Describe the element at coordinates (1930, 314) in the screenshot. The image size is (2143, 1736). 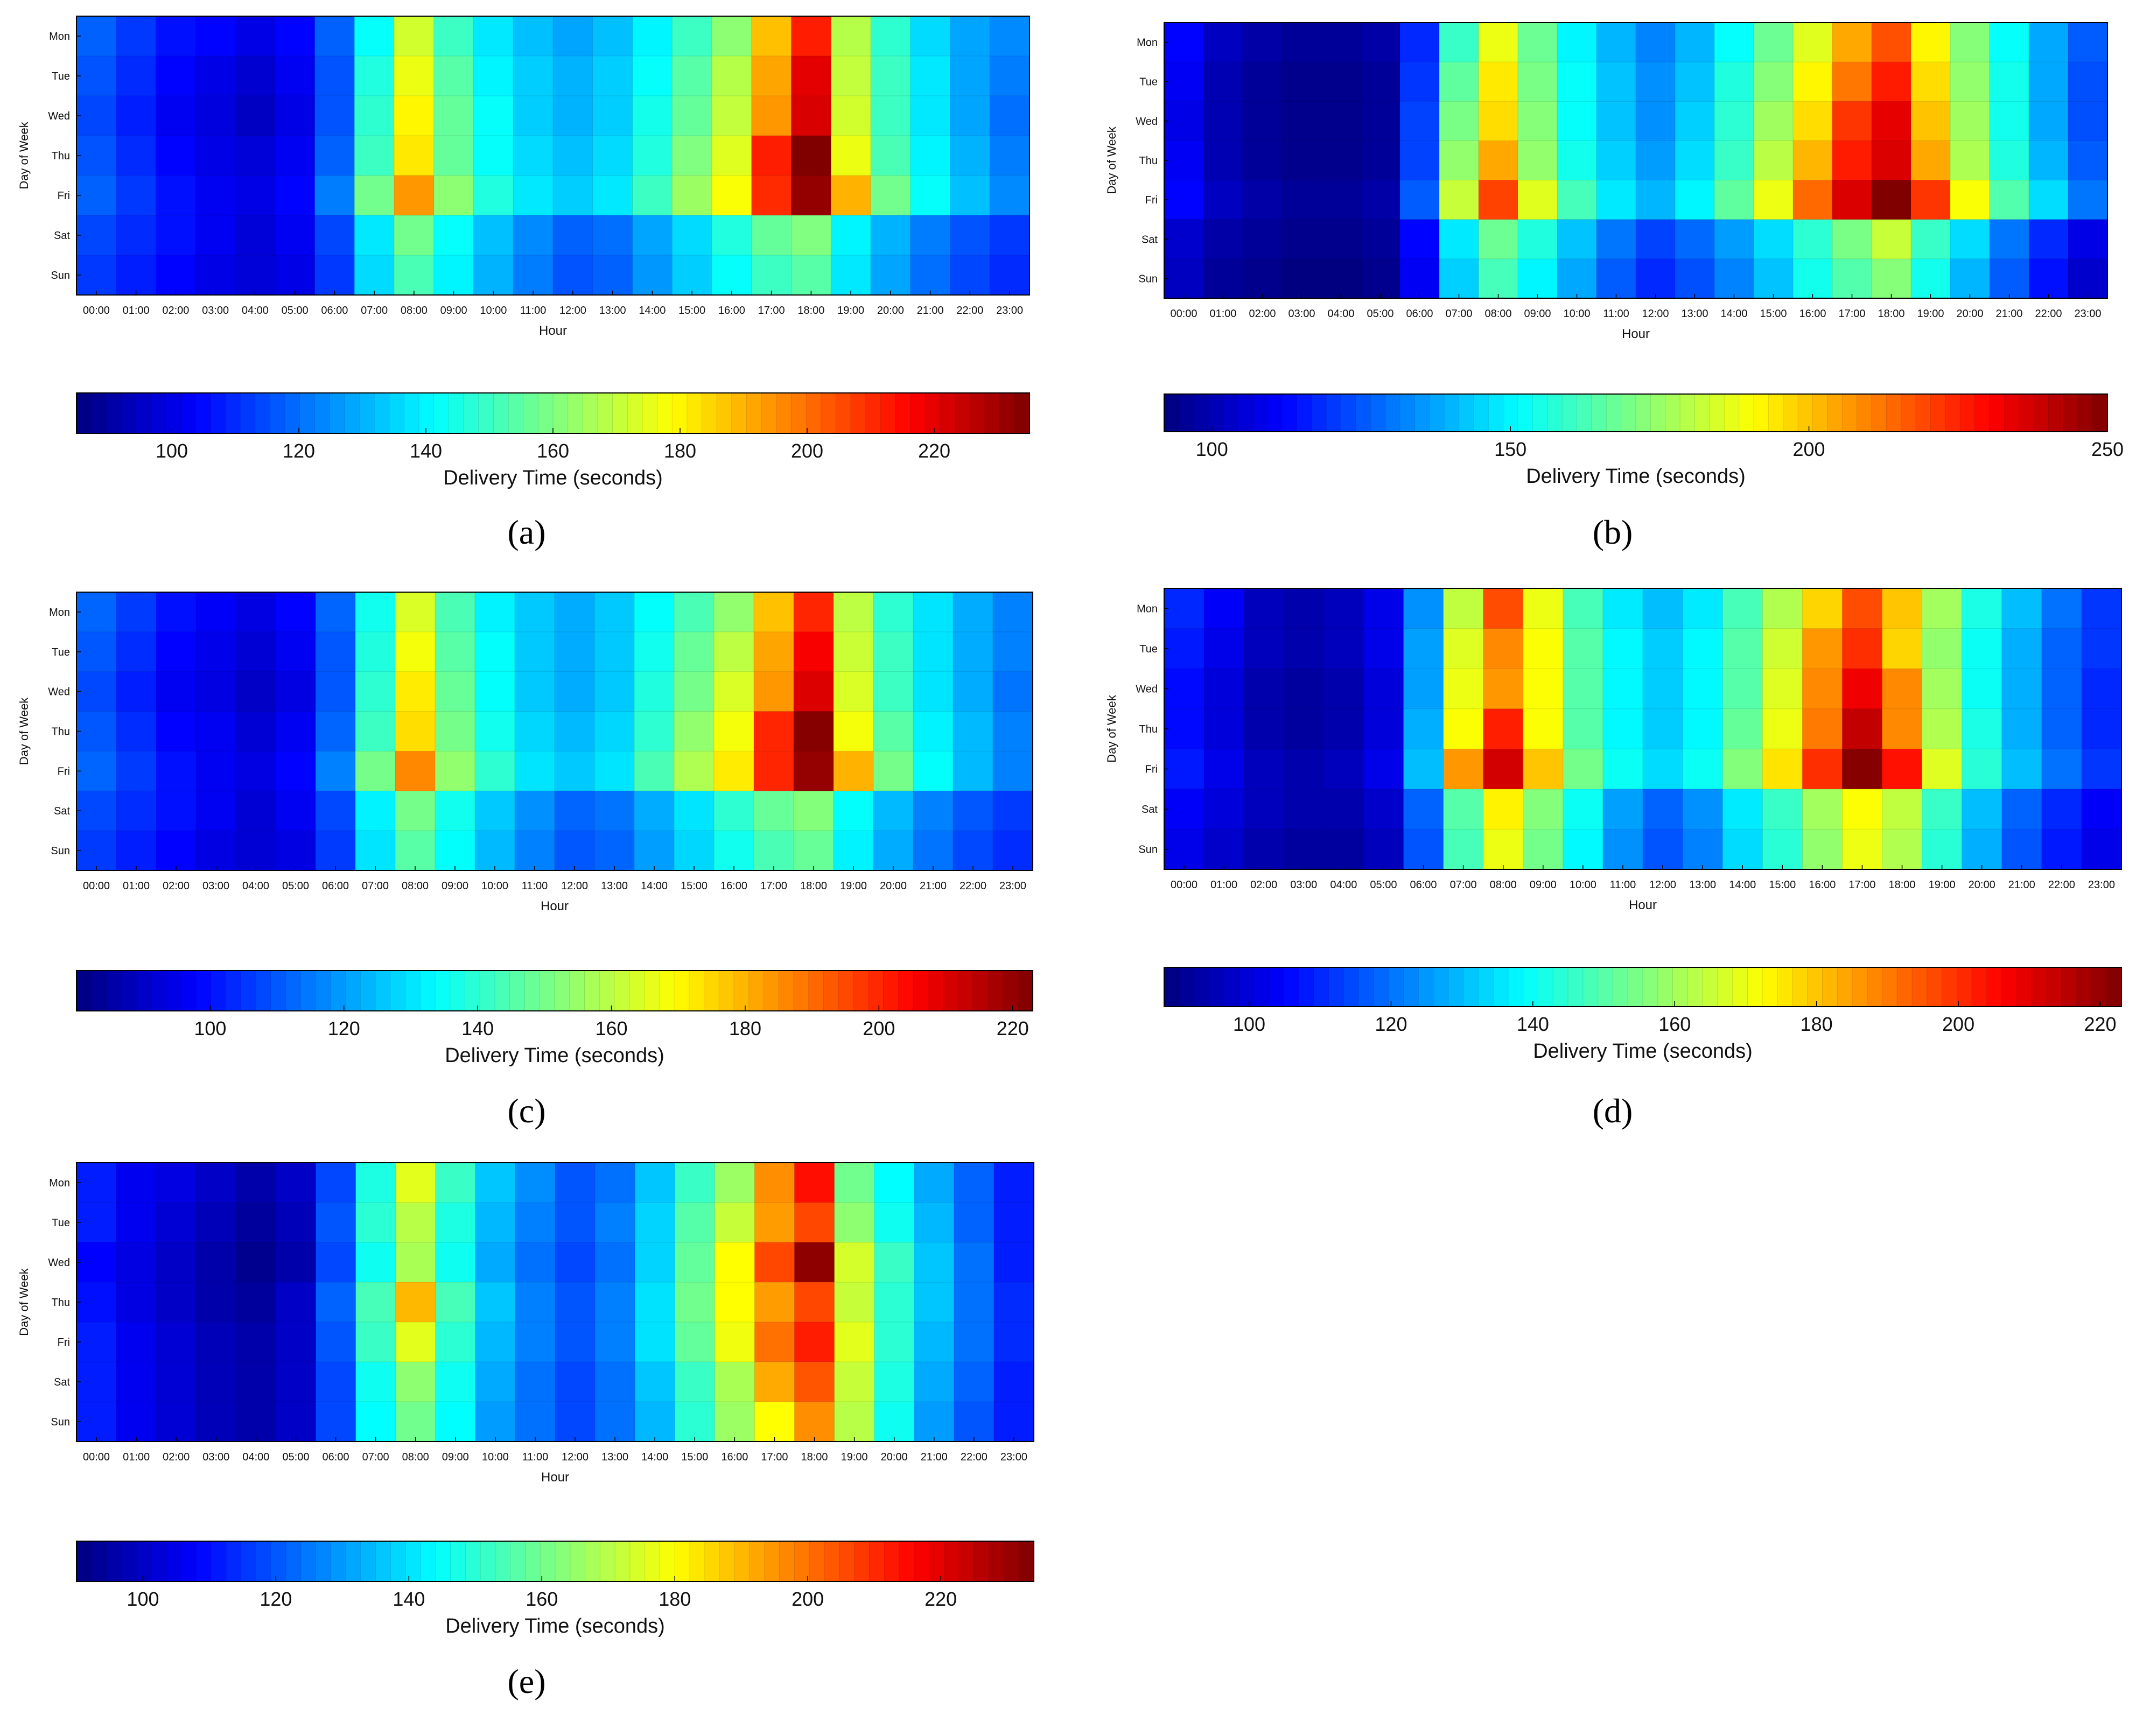
I see `x-tick-label: 19:00` at that location.